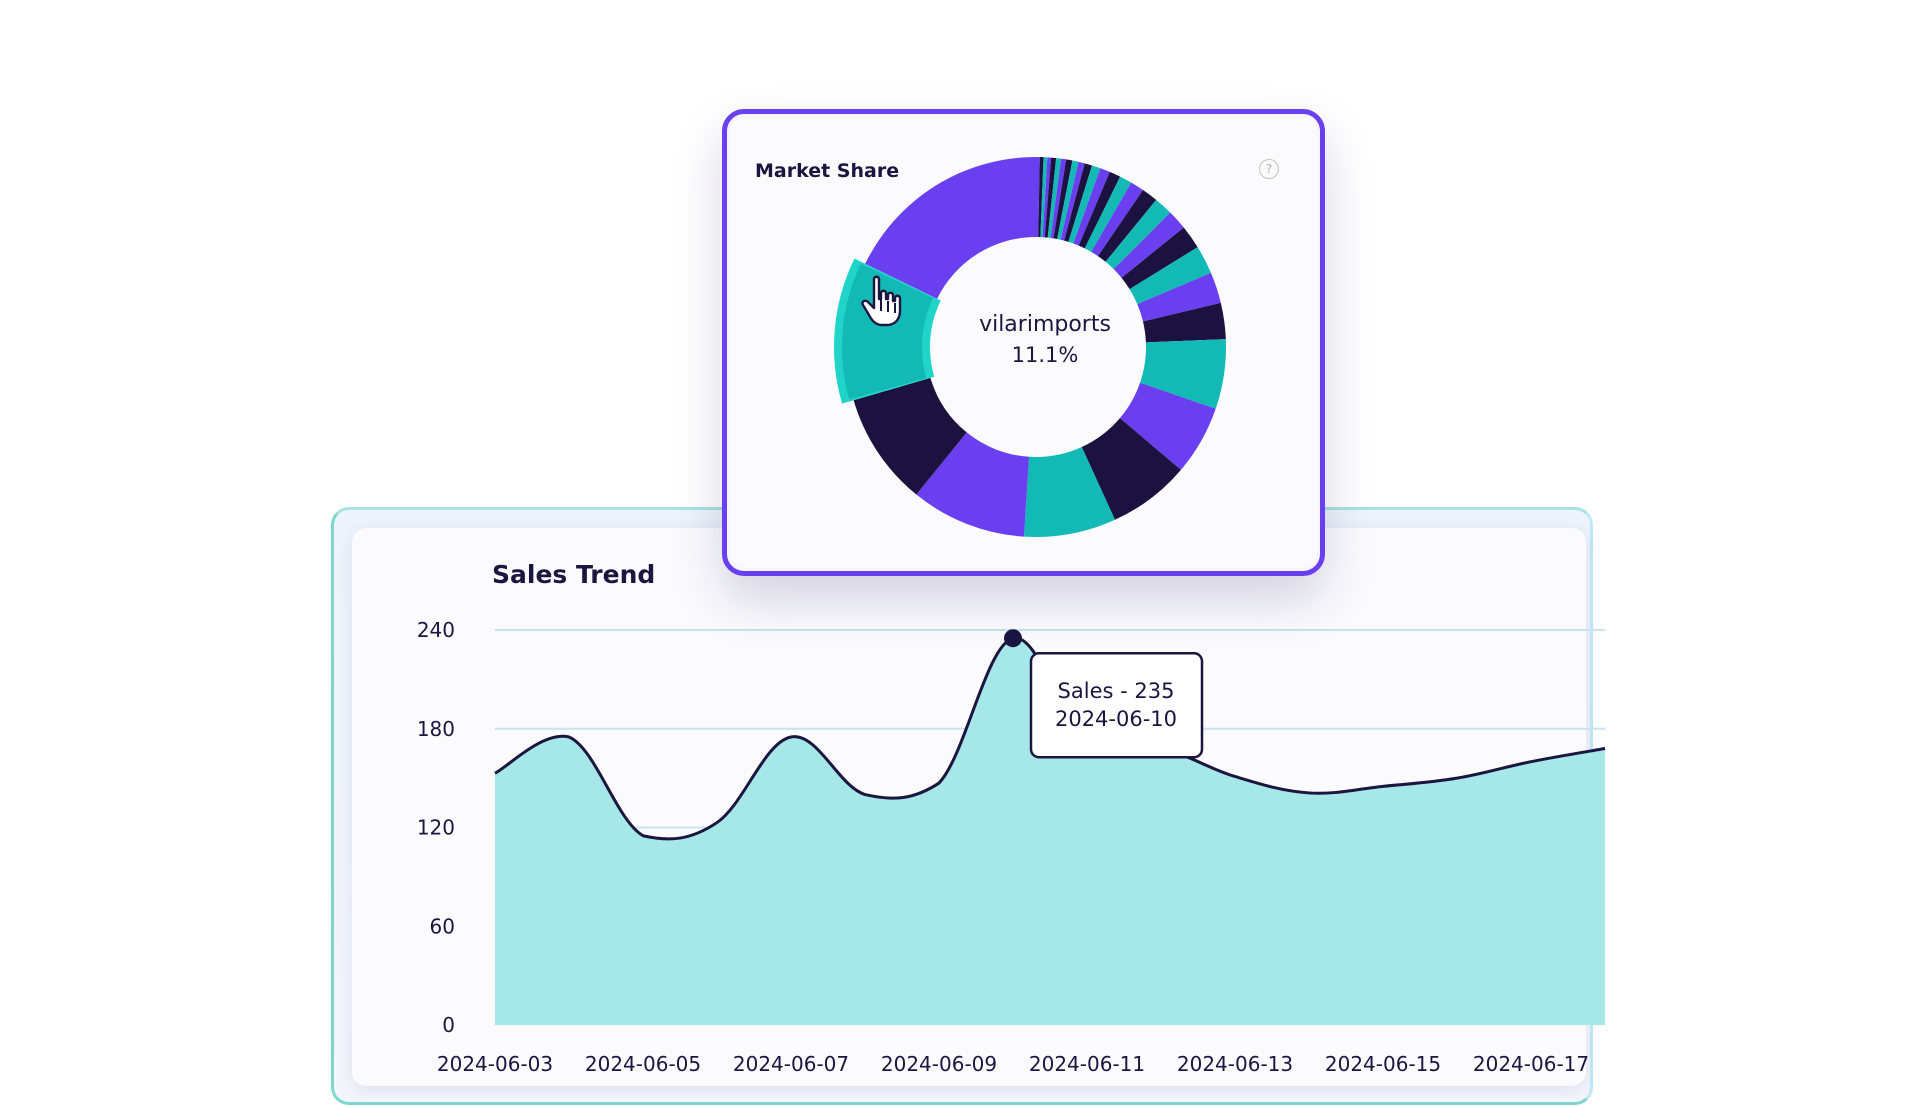 The image size is (1917, 1107). What do you see at coordinates (436, 630) in the screenshot?
I see `y-tick-label: 240` at bounding box center [436, 630].